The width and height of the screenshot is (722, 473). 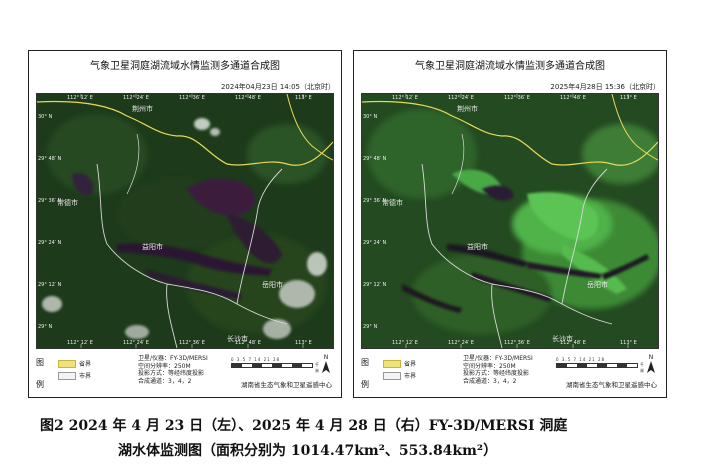 I want to click on panel-timestamp: 2025年4月28日 15:36（北京时）, so click(x=605, y=87).